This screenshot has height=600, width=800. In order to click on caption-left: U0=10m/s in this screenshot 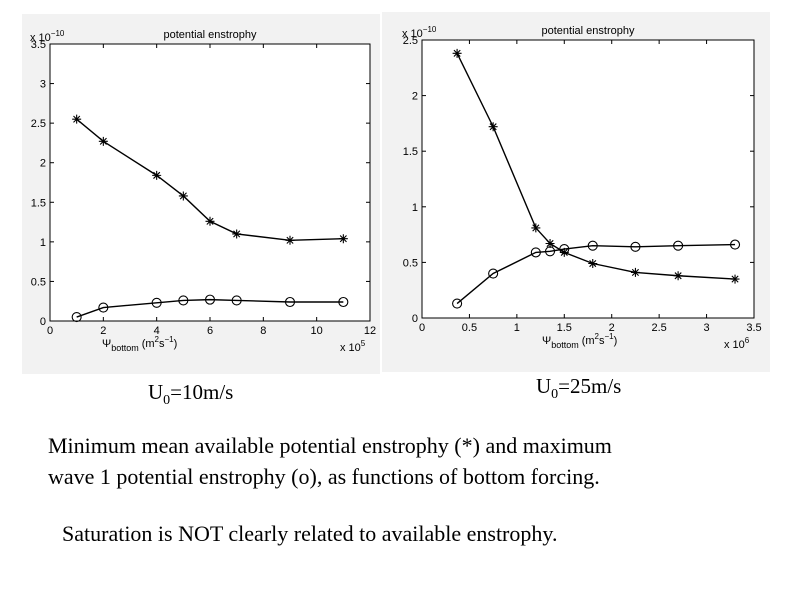, I will do `click(190, 394)`.